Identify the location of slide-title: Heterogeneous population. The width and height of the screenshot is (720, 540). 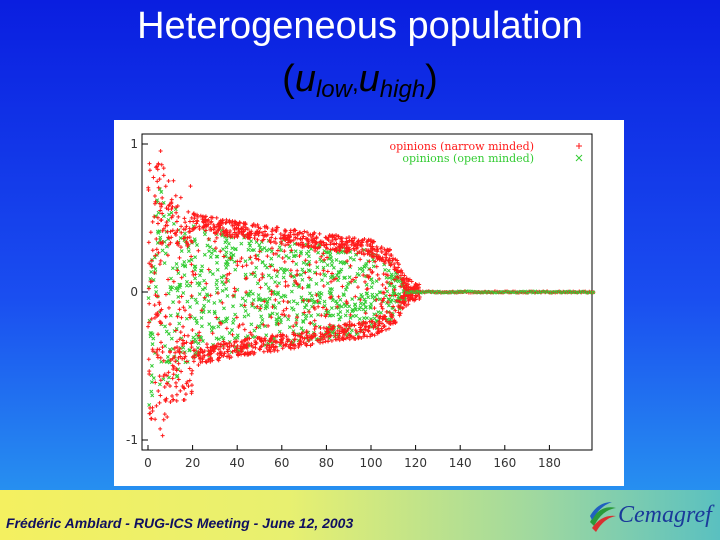
(360, 26).